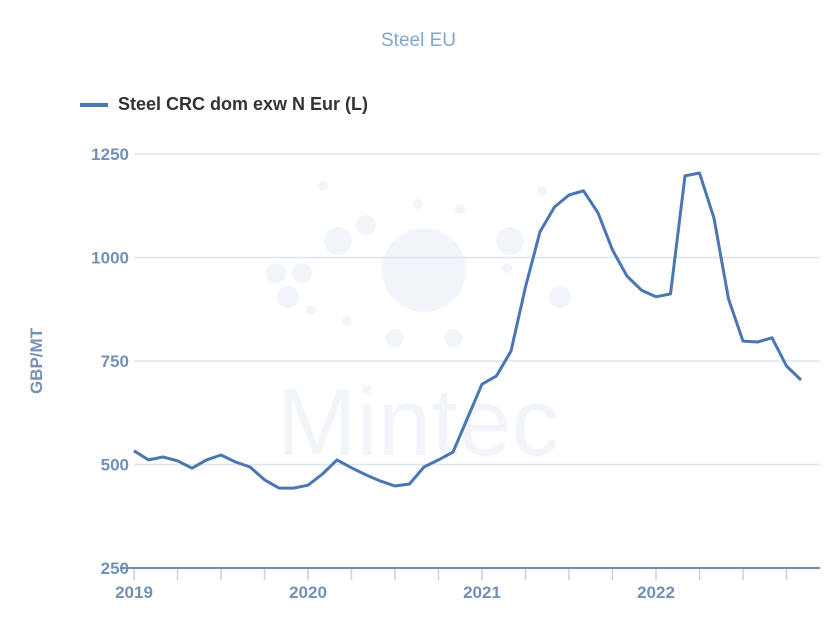 Image resolution: width=837 pixels, height=630 pixels. What do you see at coordinates (94, 104) in the screenshot?
I see `legend-swatch` at bounding box center [94, 104].